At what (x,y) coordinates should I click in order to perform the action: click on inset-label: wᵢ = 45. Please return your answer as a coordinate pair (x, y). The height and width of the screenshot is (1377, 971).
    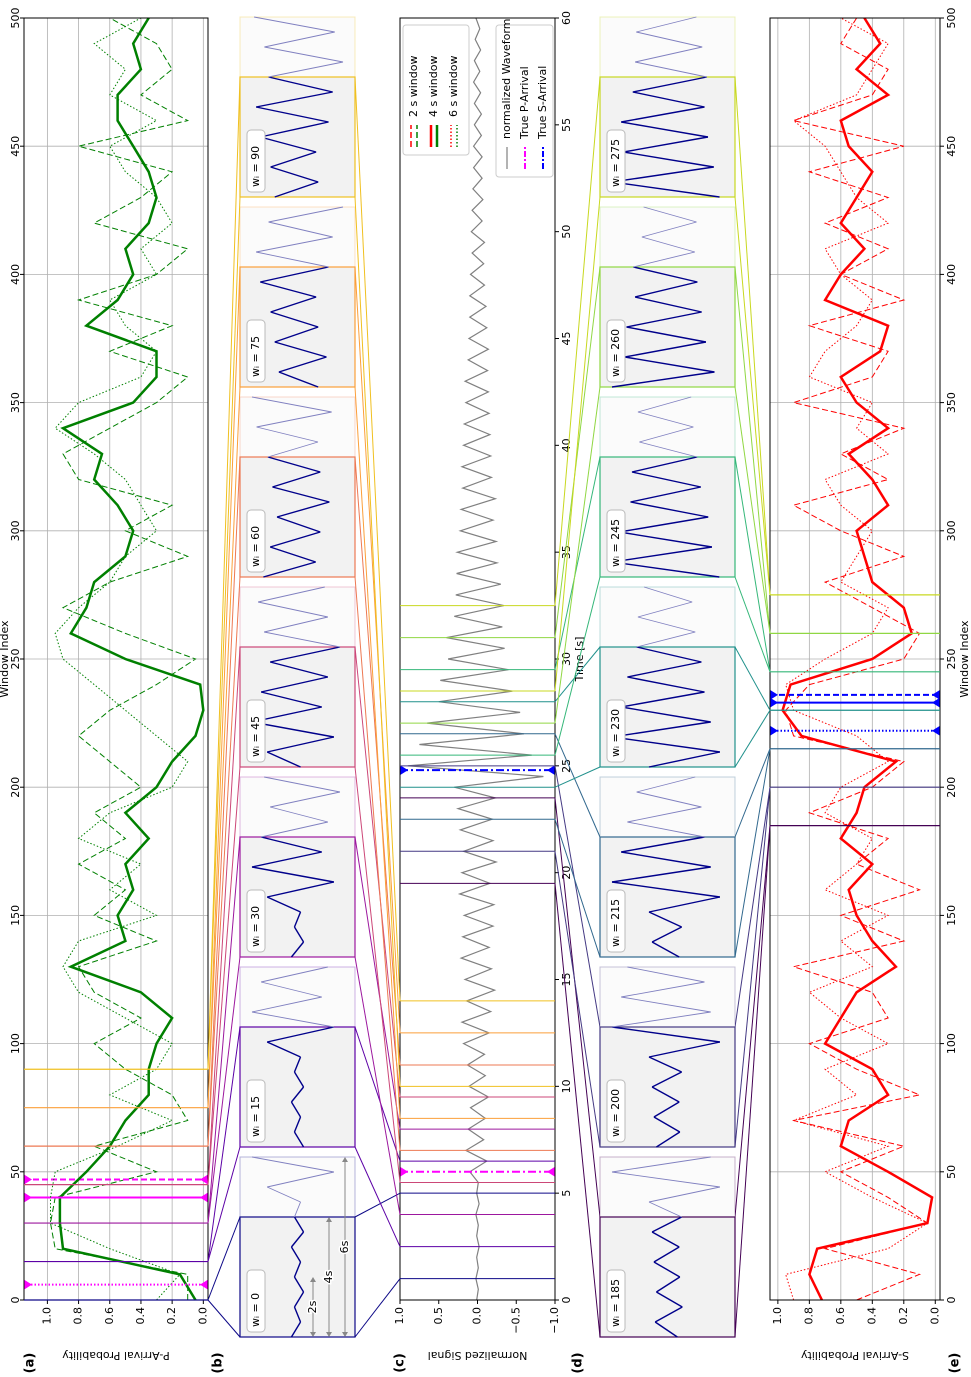
    Looking at the image, I should click on (255, 736).